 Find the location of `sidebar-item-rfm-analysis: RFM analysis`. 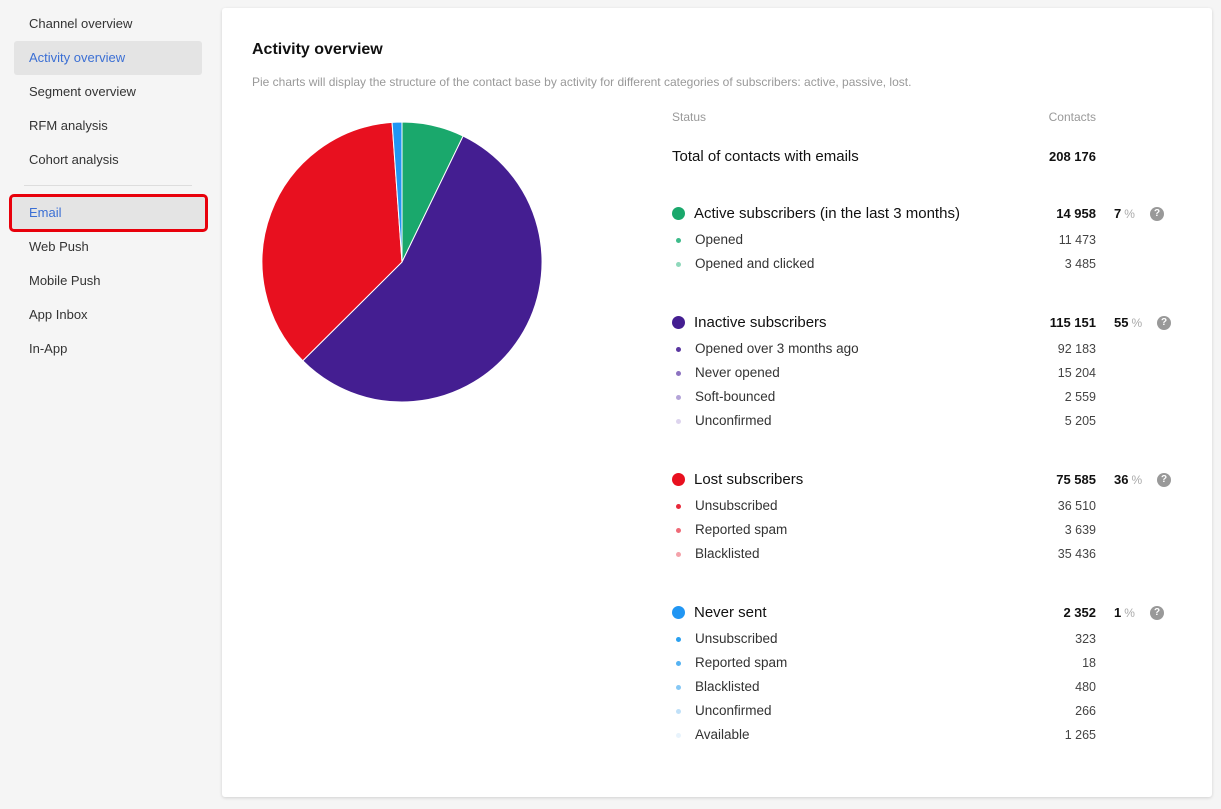

sidebar-item-rfm-analysis: RFM analysis is located at coordinates (68, 125).